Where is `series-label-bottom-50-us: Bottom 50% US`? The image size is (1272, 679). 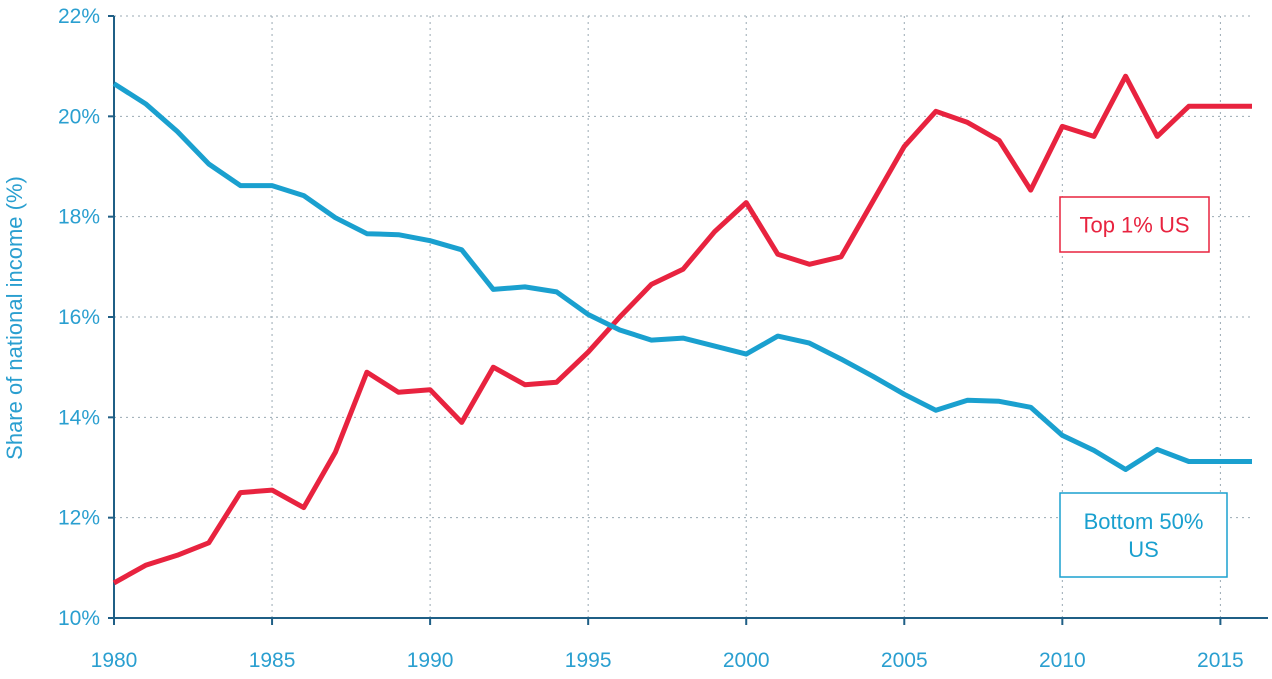
series-label-bottom-50-us: Bottom 50% US is located at coordinates (1143, 535).